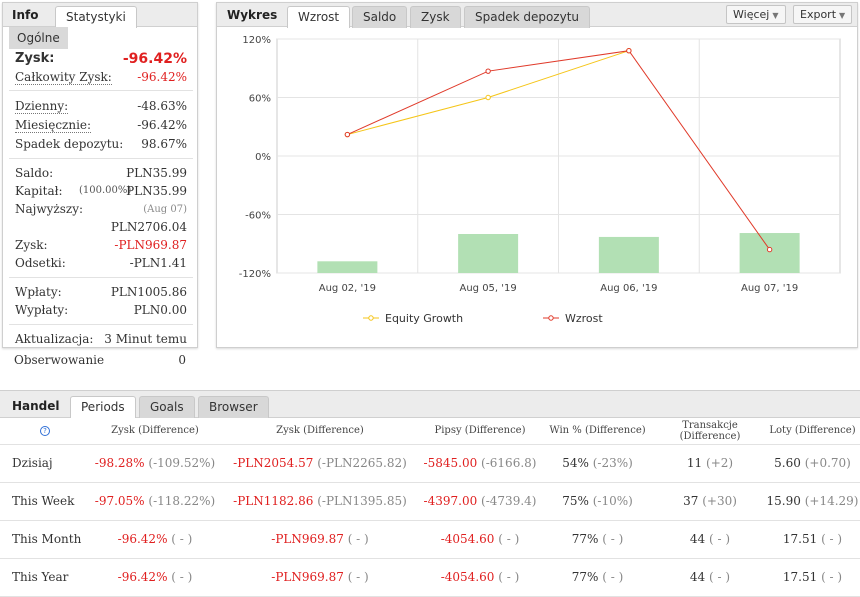 The height and width of the screenshot is (597, 860). Describe the element at coordinates (145, 339) in the screenshot. I see `aktualizacja-value: 3 Minut temu` at that location.